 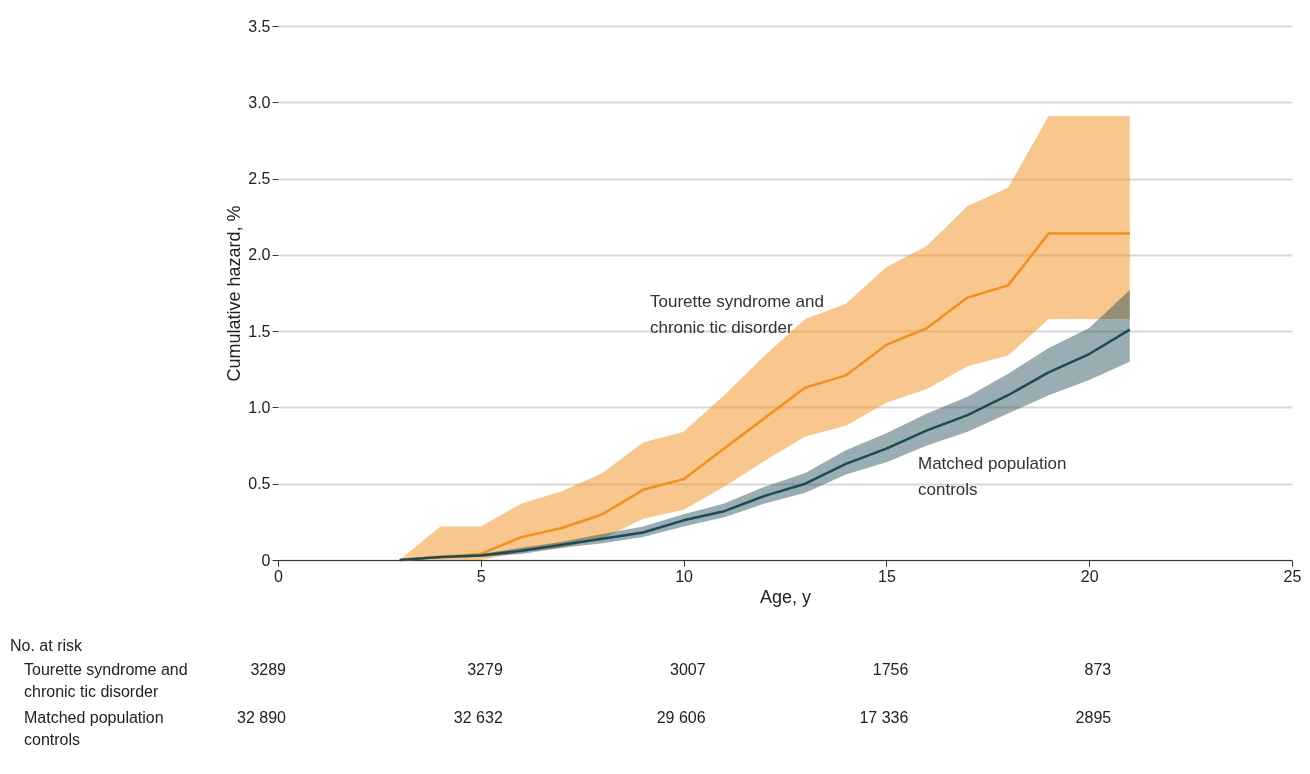 I want to click on text: 32 890, so click(x=262, y=717).